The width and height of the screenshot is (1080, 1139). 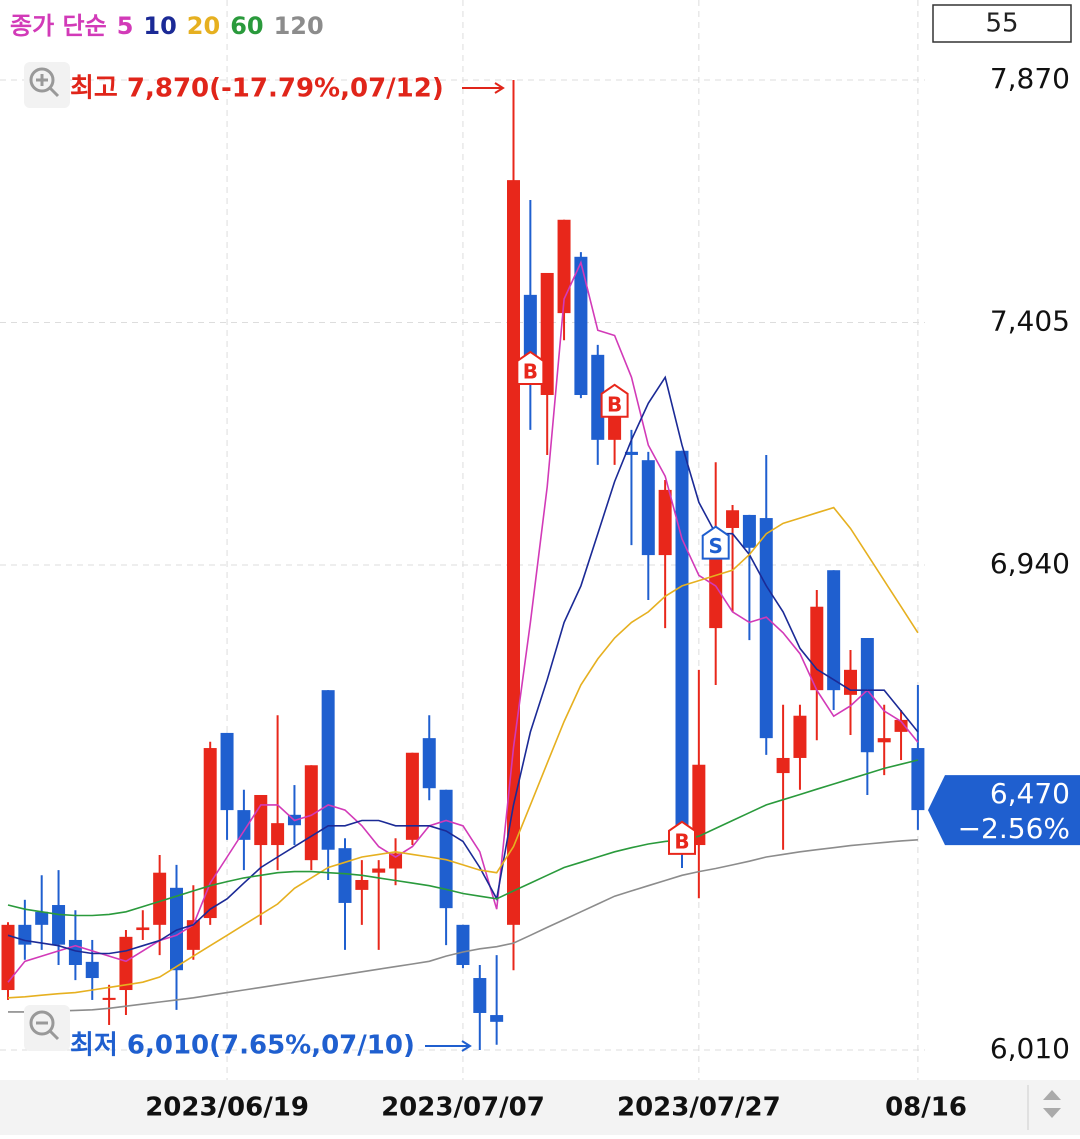 What do you see at coordinates (699, 1108) in the screenshot?
I see `x-tick-label: 2023/07/27` at bounding box center [699, 1108].